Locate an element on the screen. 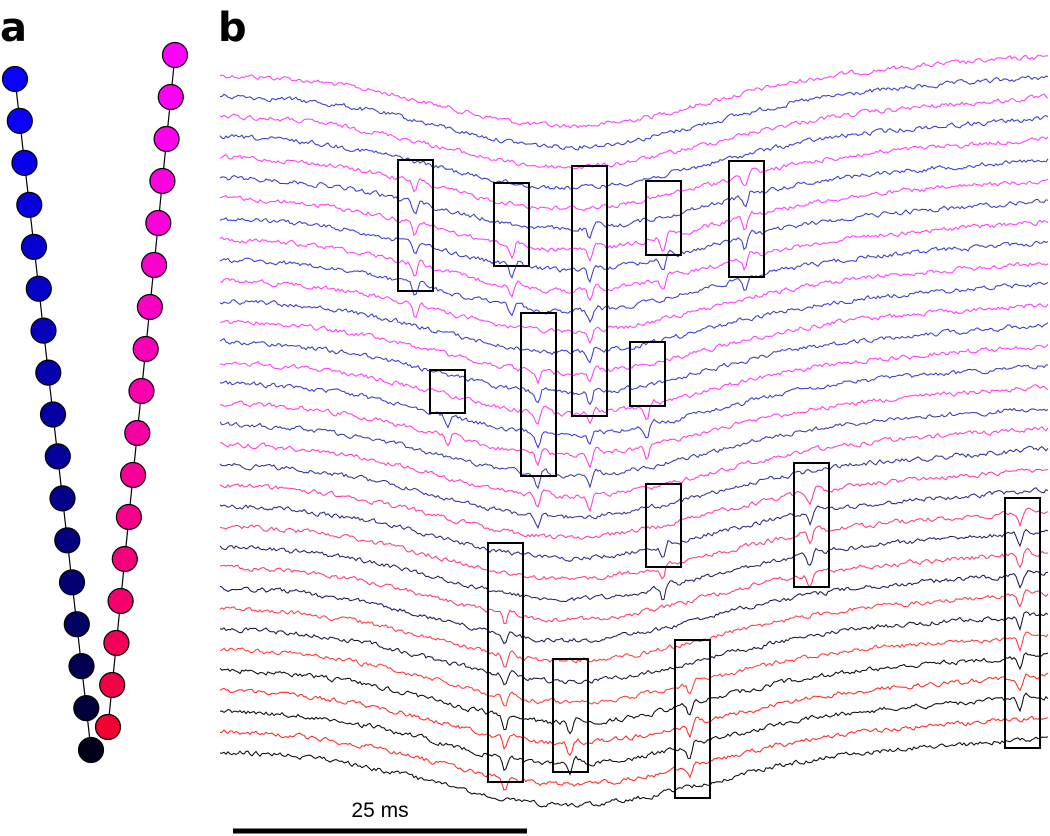 Image resolution: width=1050 pixels, height=836 pixels. scalebar: 25 ms is located at coordinates (380, 816).